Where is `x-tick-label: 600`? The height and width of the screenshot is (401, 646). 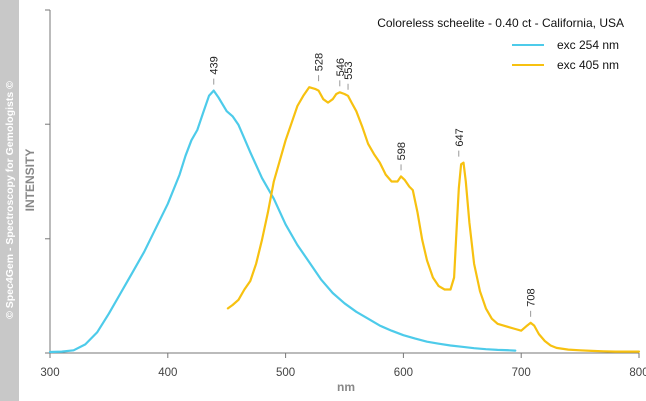 x-tick-label: 600 is located at coordinates (403, 373).